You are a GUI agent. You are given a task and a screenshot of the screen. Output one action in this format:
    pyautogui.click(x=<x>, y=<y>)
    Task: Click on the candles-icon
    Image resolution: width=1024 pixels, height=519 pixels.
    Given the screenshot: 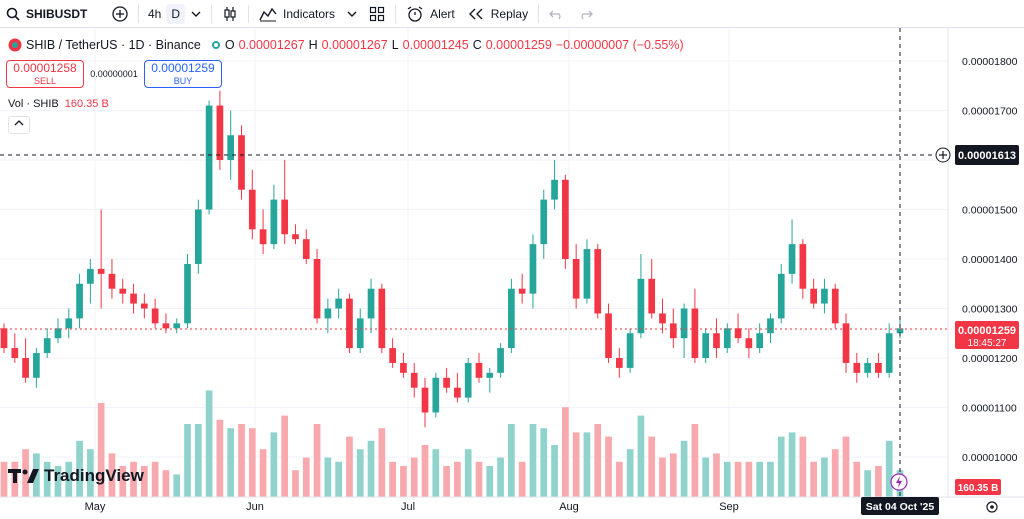 What is the action you would take?
    pyautogui.click(x=230, y=14)
    